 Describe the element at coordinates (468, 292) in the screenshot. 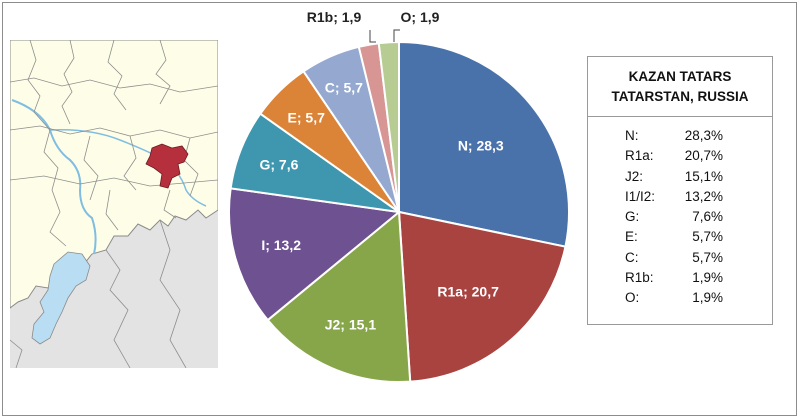

I see `slice-label: R1a; 20,7` at that location.